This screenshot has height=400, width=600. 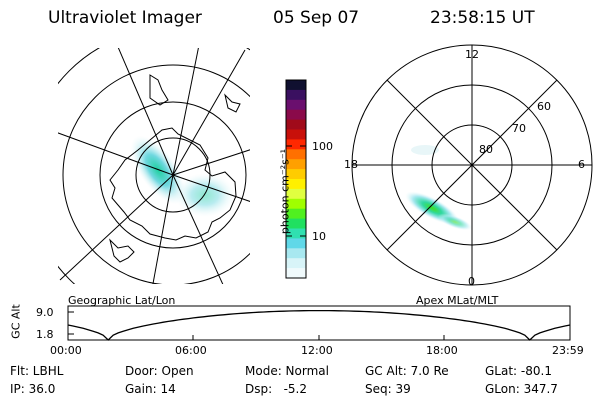 I want to click on colorbar-gradient, so click(x=296, y=179).